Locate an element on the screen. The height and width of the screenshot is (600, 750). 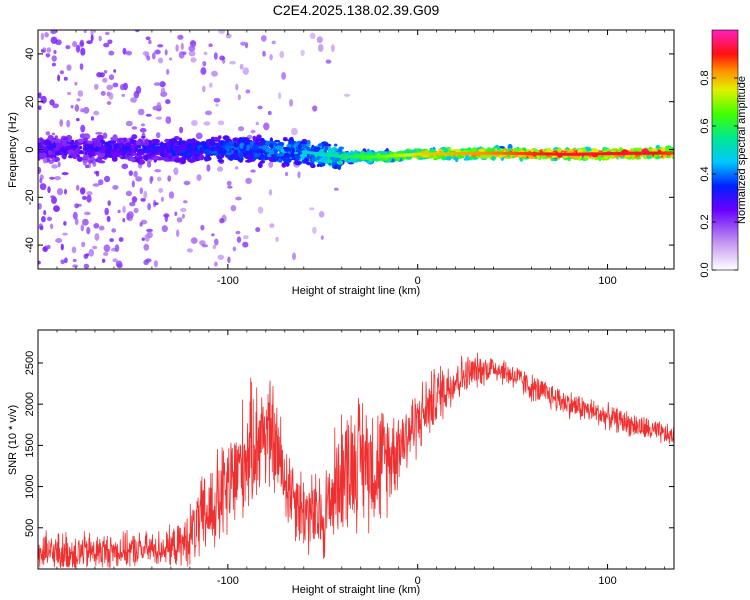
colorbar-tick-label: 0.2 is located at coordinates (705, 221).